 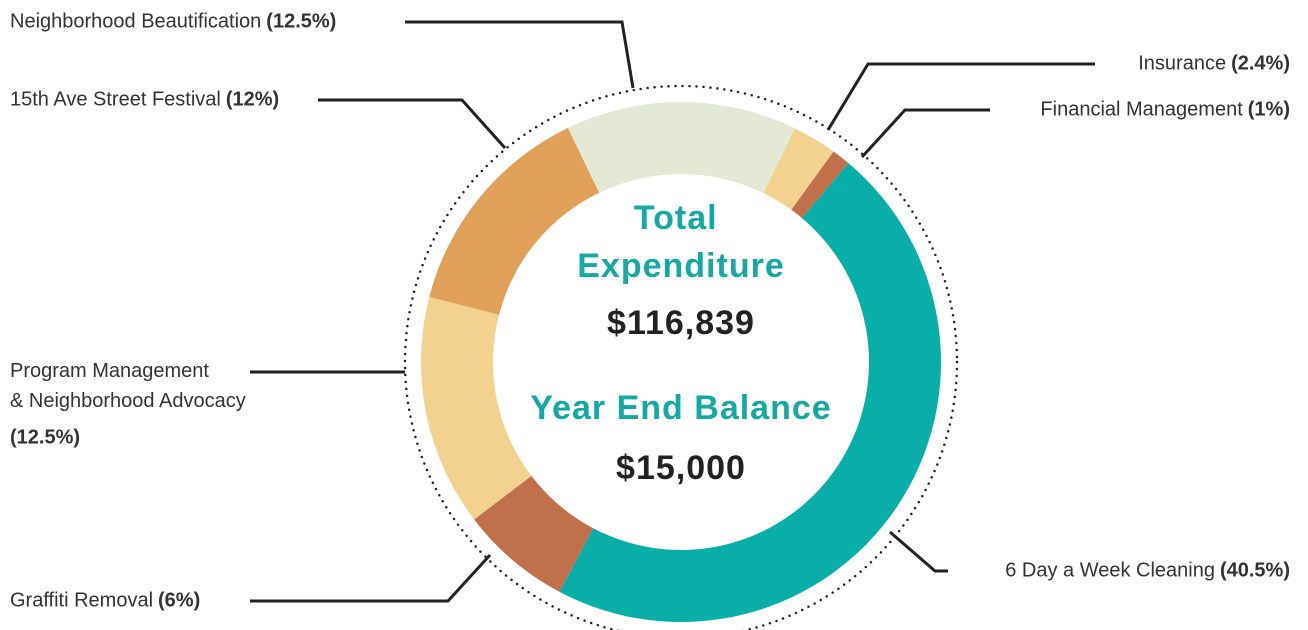 What do you see at coordinates (680, 408) in the screenshot?
I see `center-annotation: Year End Balance` at bounding box center [680, 408].